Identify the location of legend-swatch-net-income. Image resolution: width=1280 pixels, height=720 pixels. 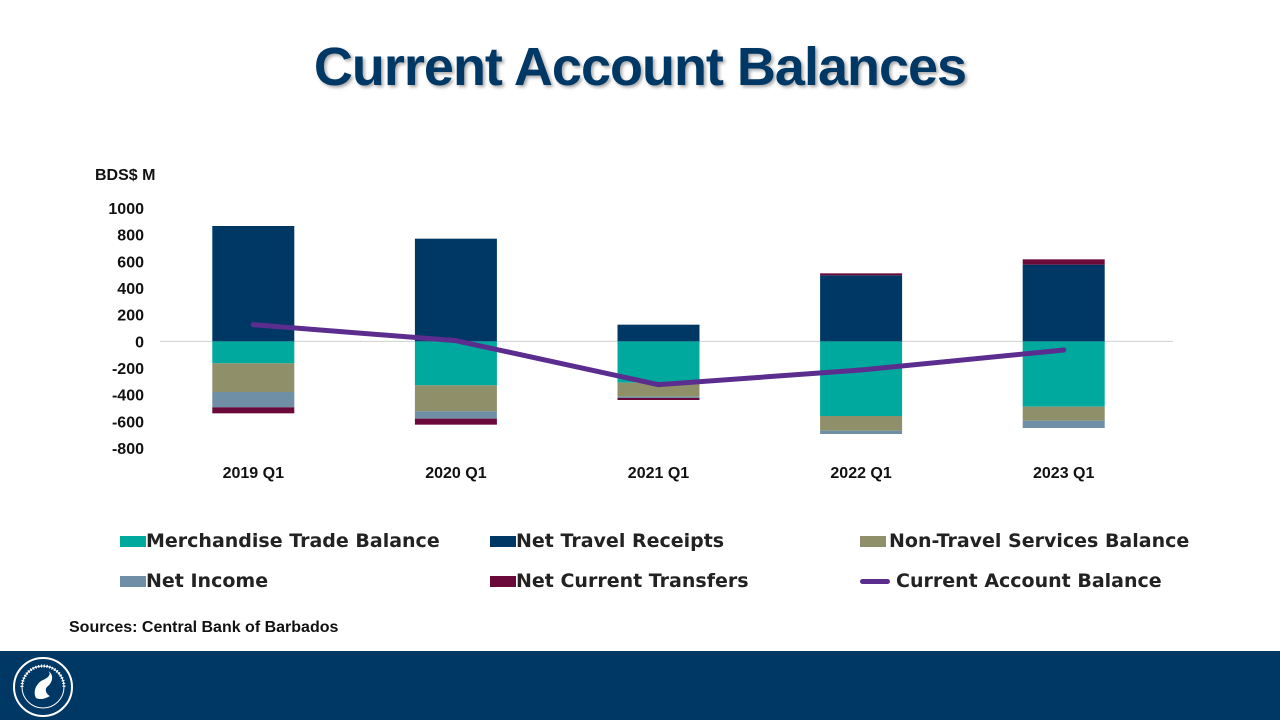
(133, 581).